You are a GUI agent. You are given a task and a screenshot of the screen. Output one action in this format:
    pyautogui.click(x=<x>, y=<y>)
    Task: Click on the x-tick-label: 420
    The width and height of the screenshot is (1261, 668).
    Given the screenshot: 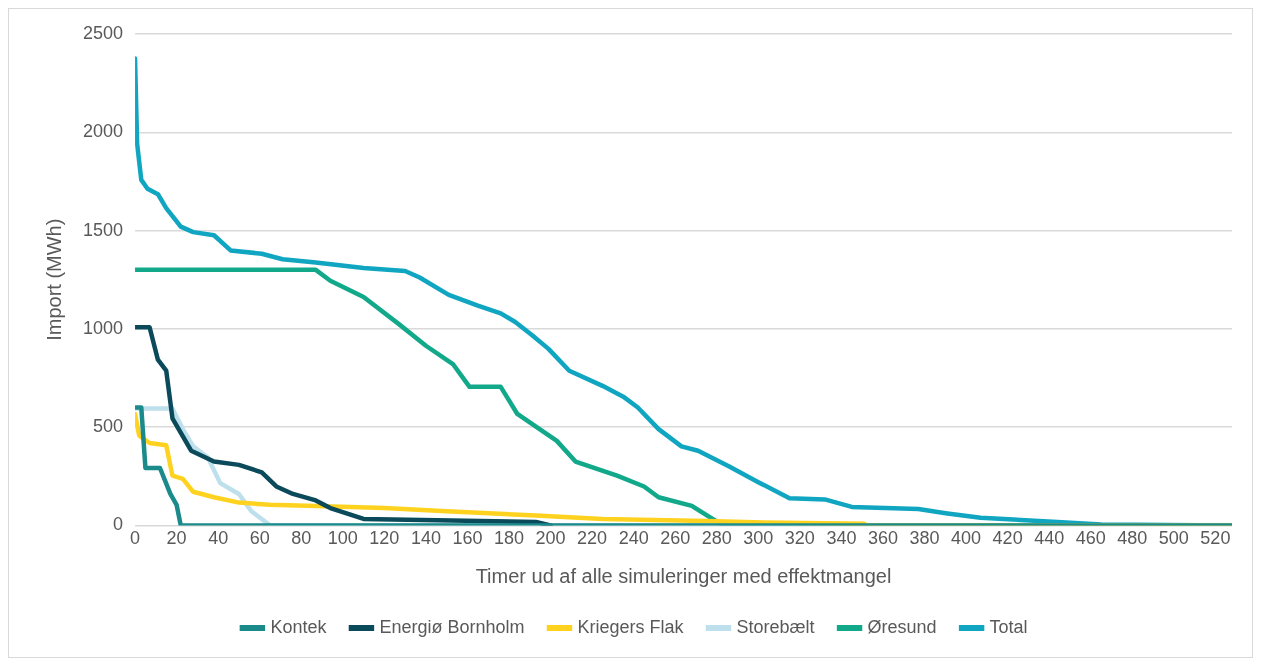 What is the action you would take?
    pyautogui.click(x=1007, y=538)
    